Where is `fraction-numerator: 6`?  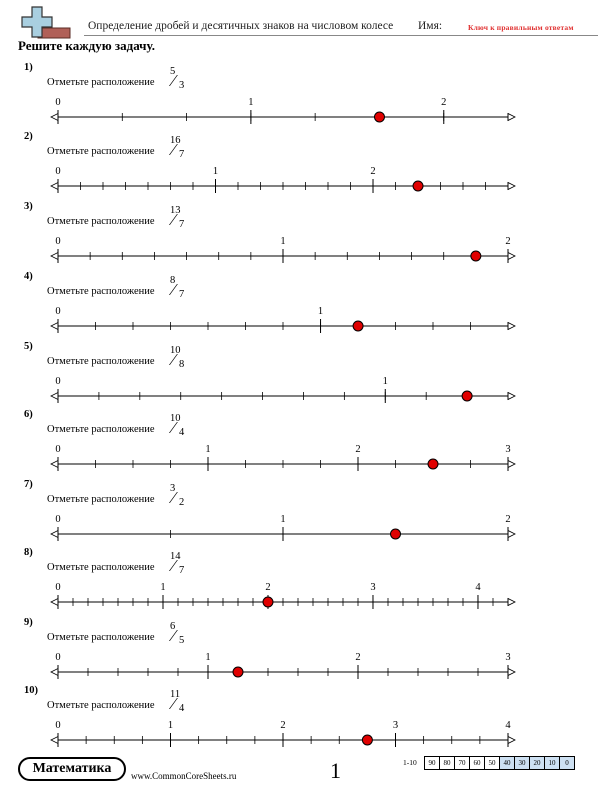 fraction-numerator: 6 is located at coordinates (173, 626).